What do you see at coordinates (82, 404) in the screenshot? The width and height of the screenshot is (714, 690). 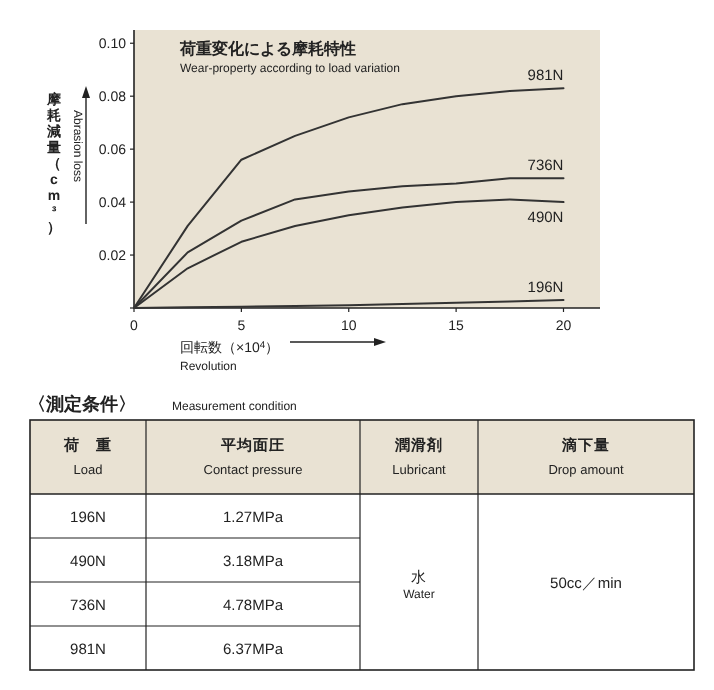 I see `text: 〈測定条件〉` at bounding box center [82, 404].